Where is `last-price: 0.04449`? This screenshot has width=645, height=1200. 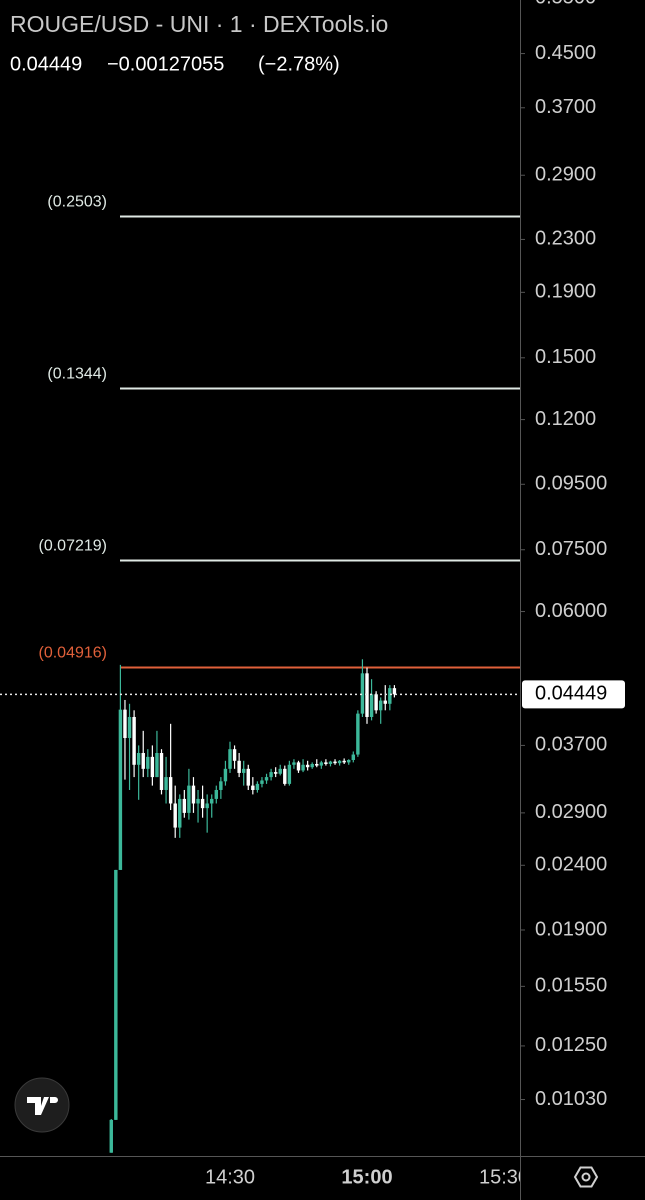
last-price: 0.04449 is located at coordinates (46, 64).